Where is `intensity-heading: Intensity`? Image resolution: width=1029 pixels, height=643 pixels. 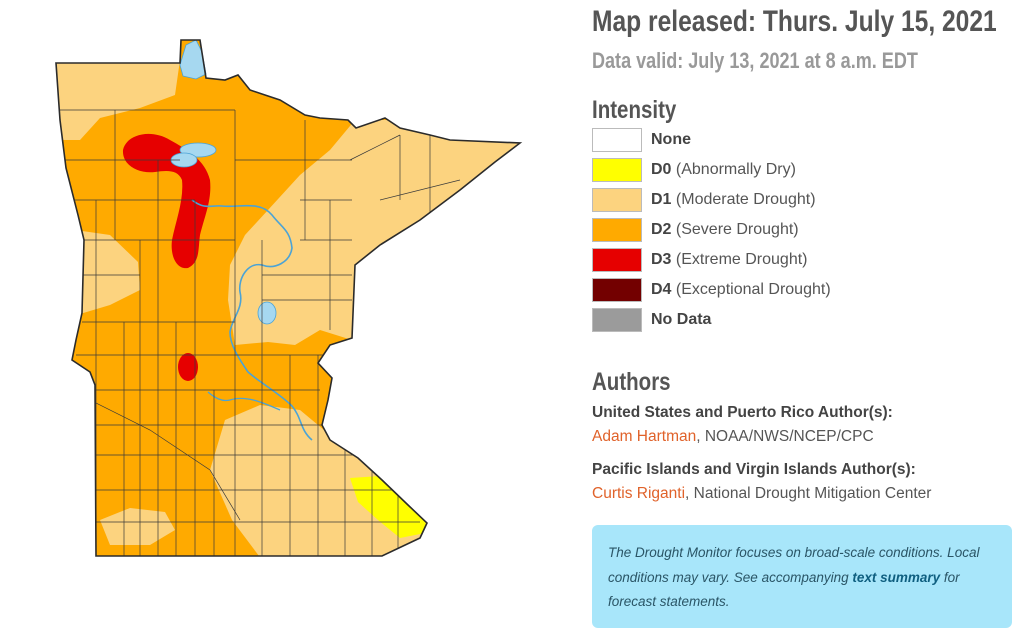 intensity-heading: Intensity is located at coordinates (634, 110).